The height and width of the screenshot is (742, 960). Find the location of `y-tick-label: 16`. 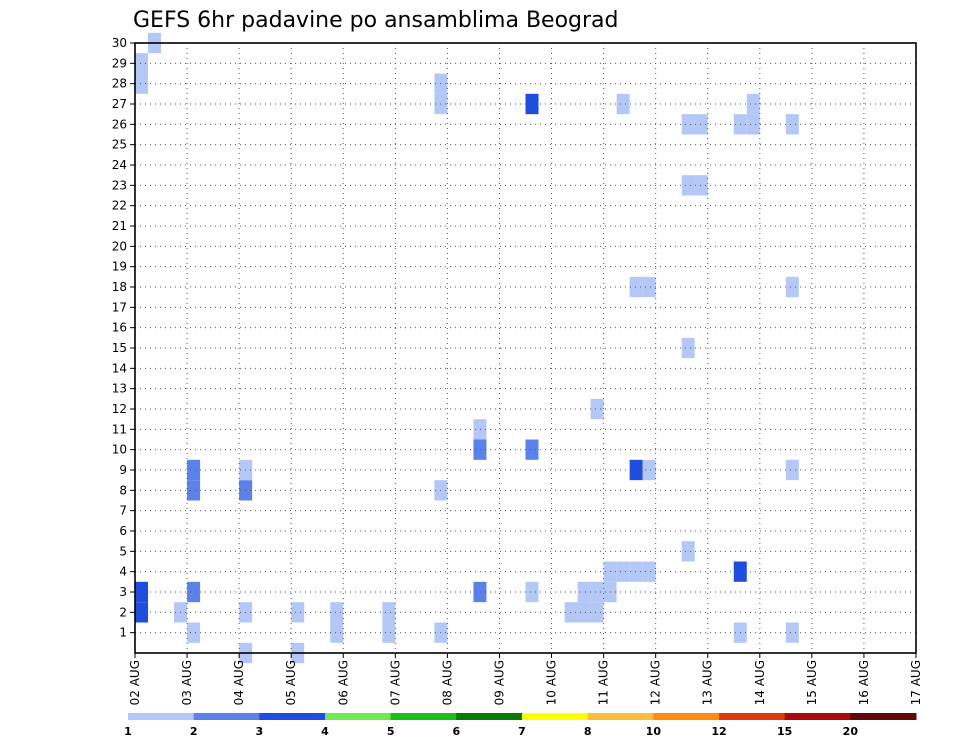

y-tick-label: 16 is located at coordinates (119, 328).